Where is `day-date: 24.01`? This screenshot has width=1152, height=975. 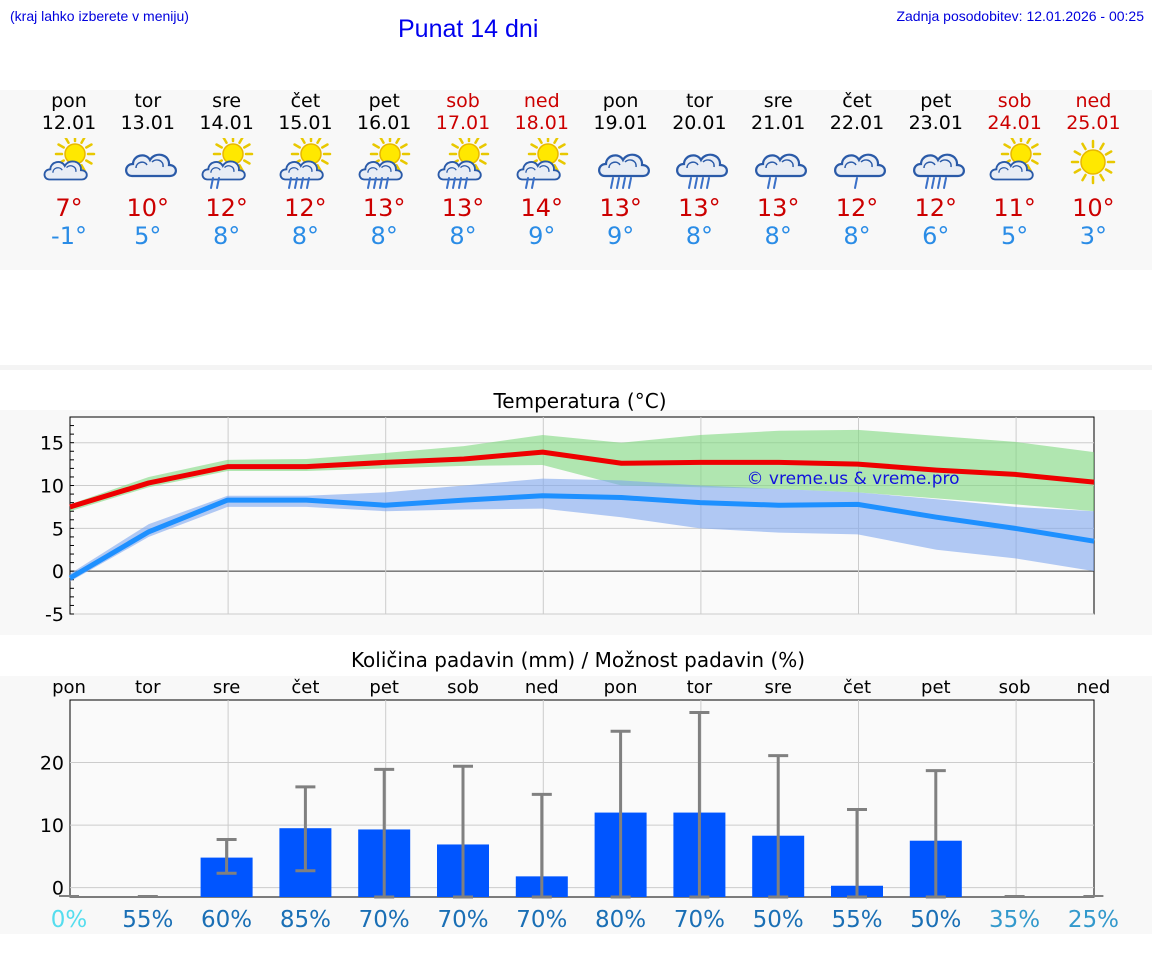 day-date: 24.01 is located at coordinates (1014, 123).